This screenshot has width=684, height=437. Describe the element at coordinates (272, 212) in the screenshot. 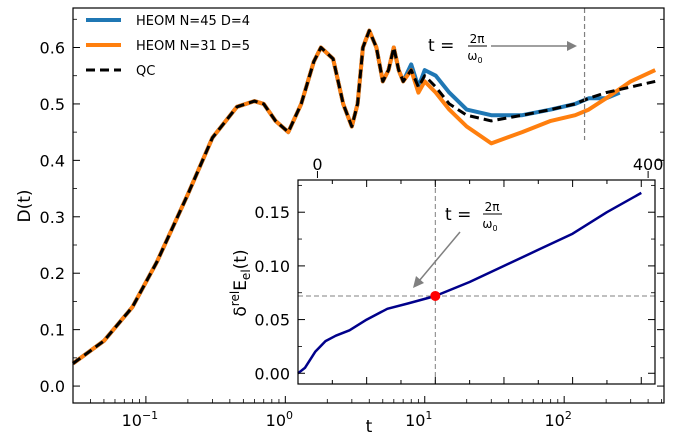

I see `inset-y-tick-label-3: 0.15` at that location.